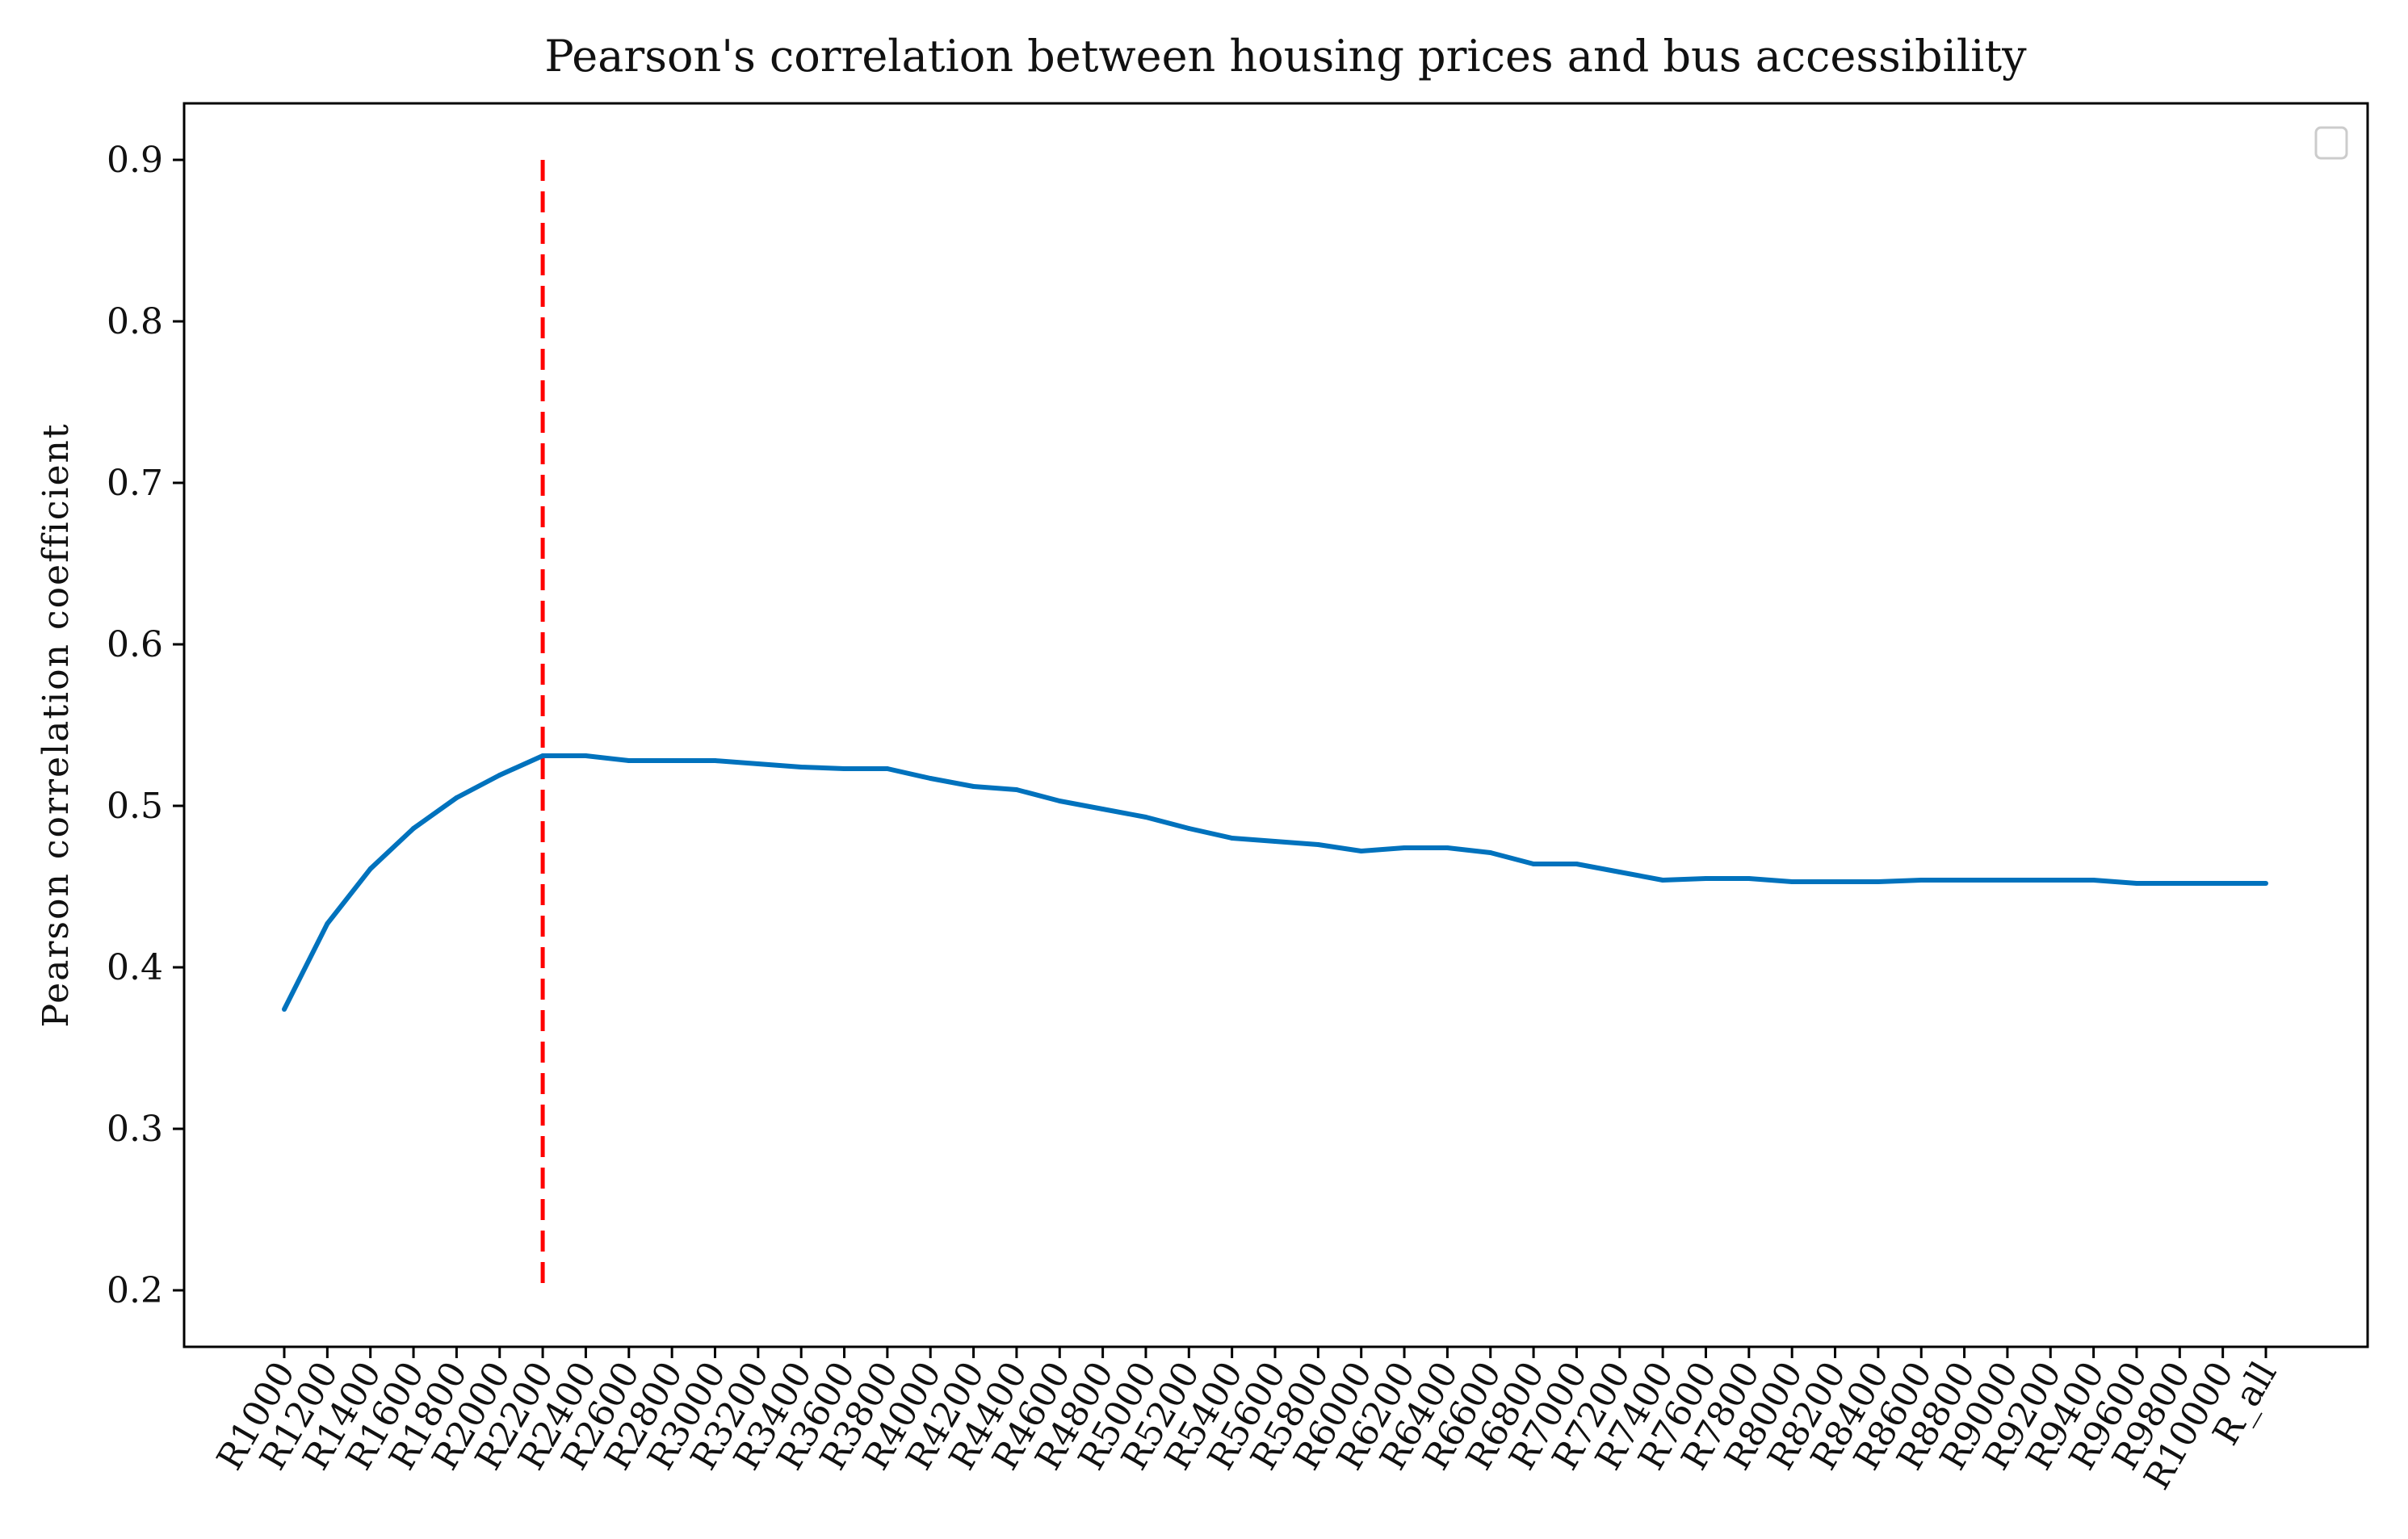 This screenshot has width=2408, height=1539. What do you see at coordinates (135, 1291) in the screenshot?
I see `y-tick-label: 0.2` at bounding box center [135, 1291].